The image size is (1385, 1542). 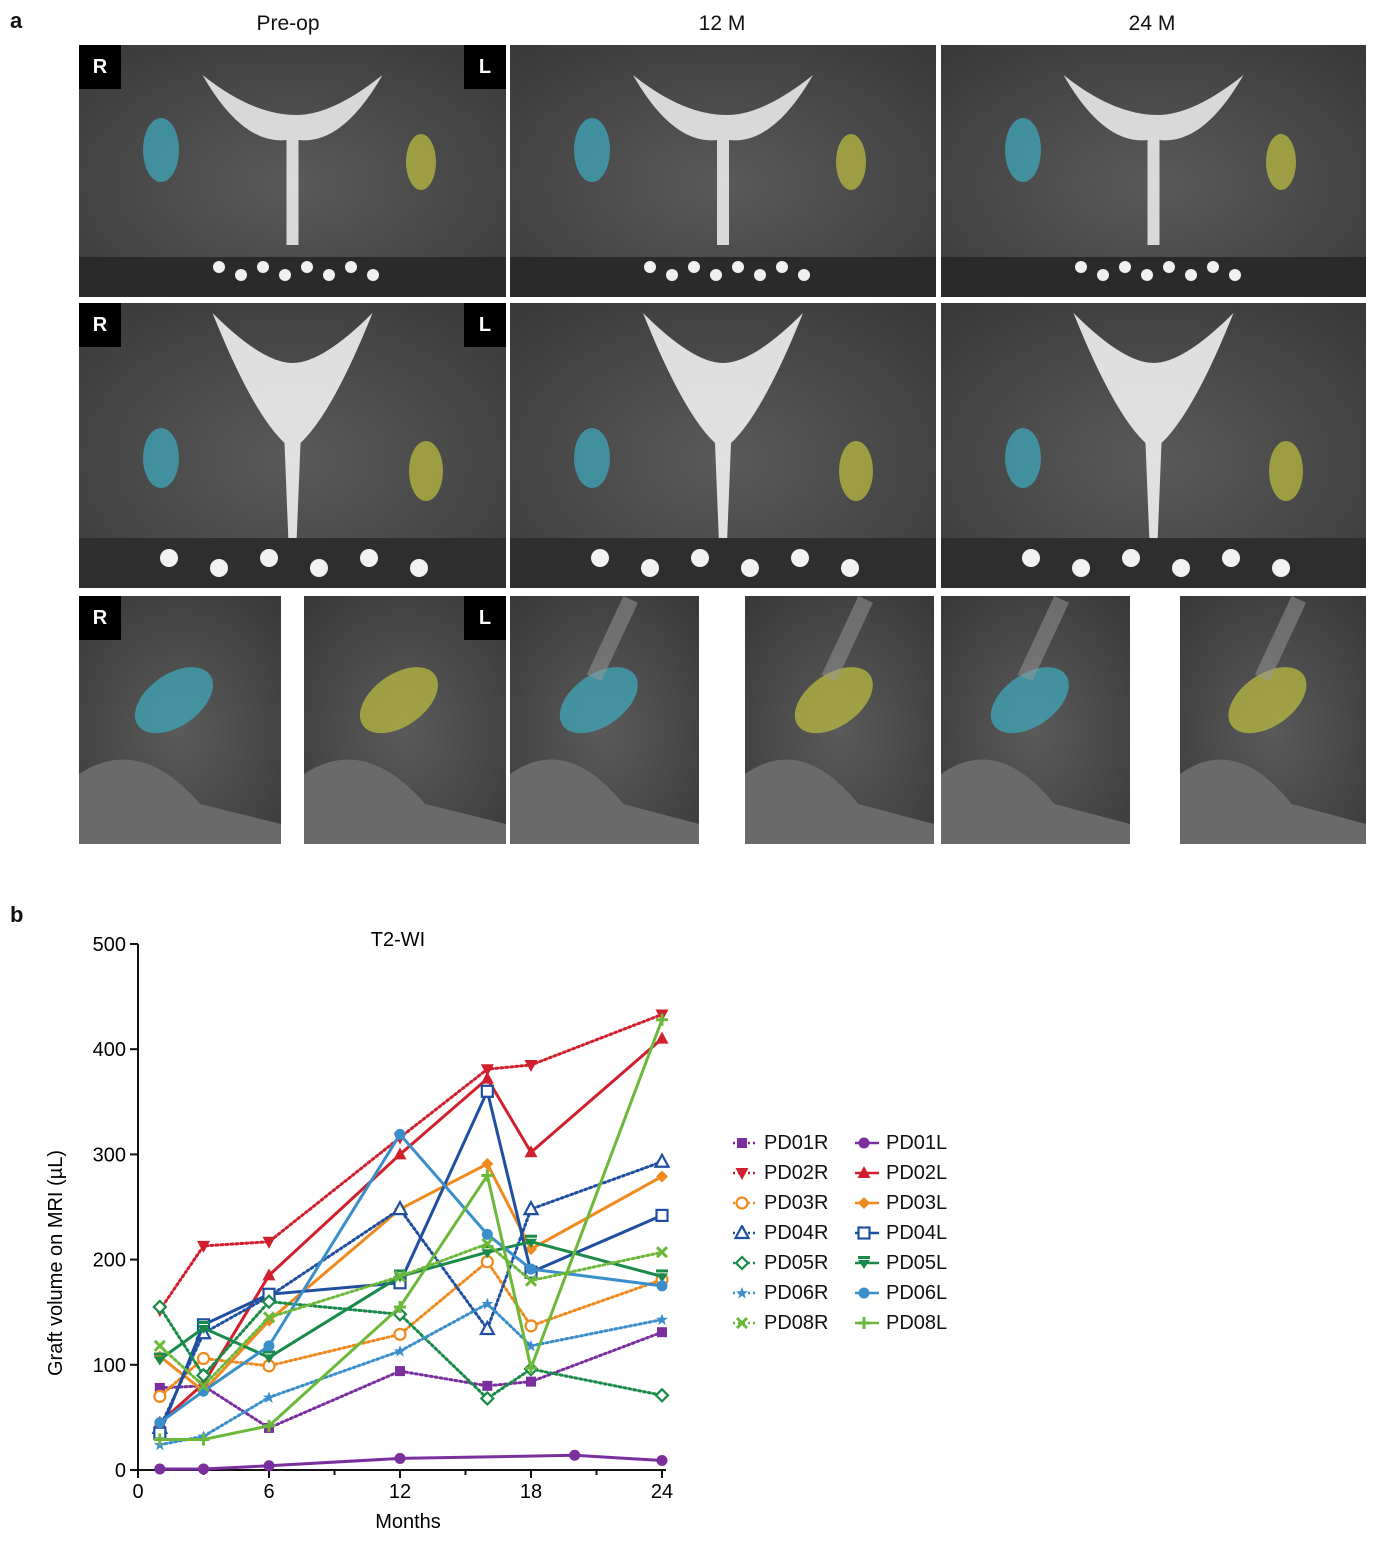 I want to click on series-pd03r, so click(x=411, y=1329).